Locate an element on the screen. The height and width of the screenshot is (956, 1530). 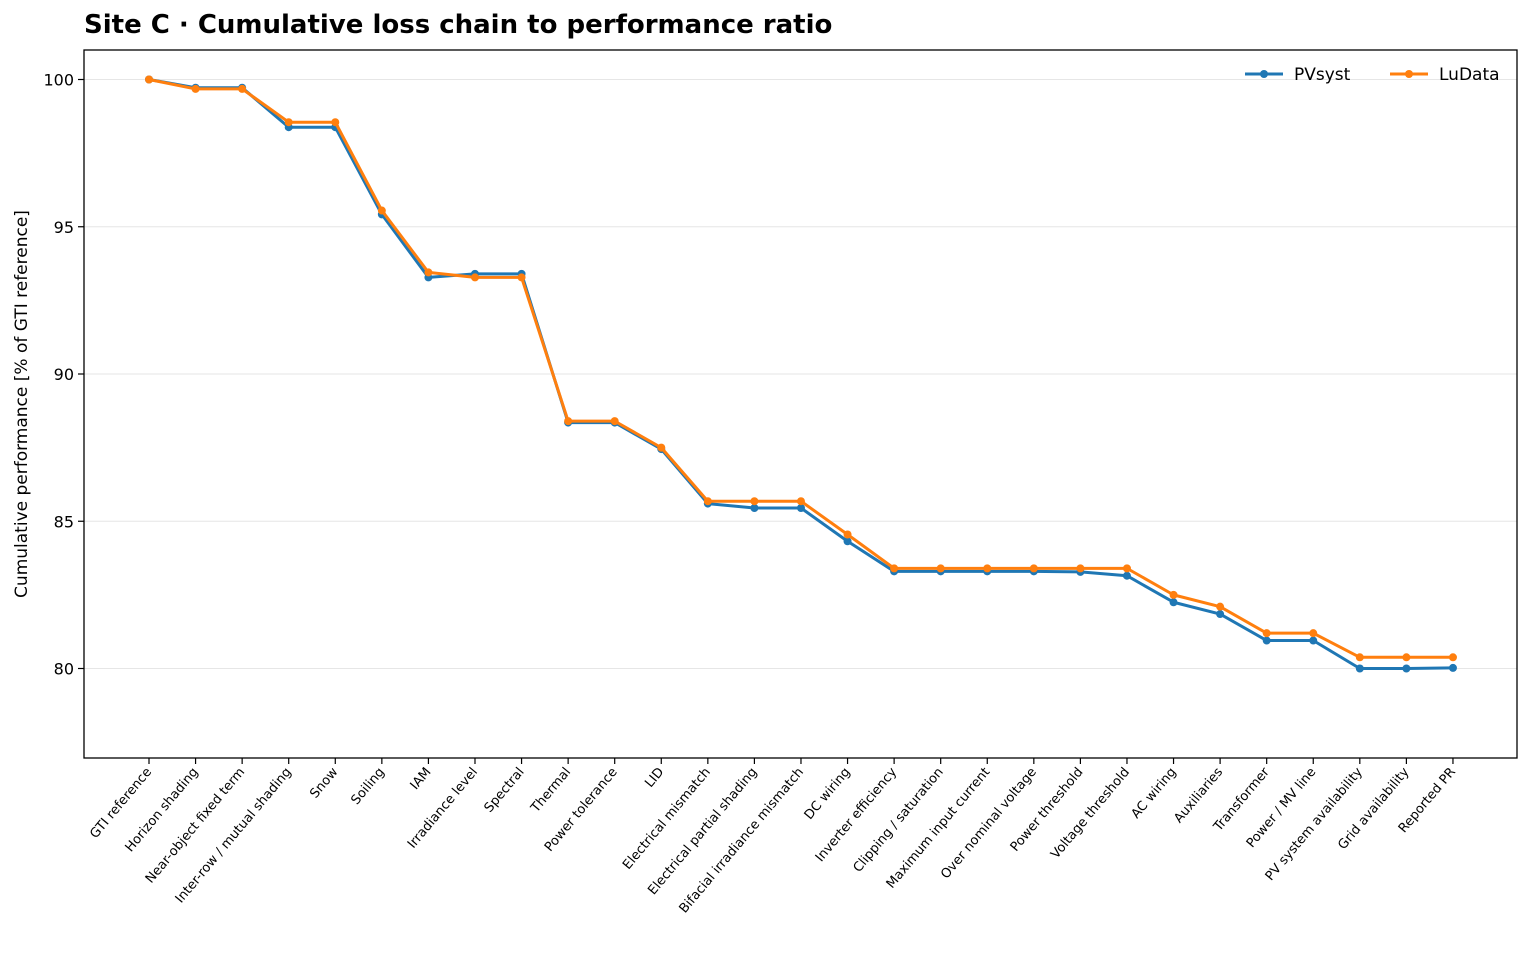
legend-item-ludata: LuData is located at coordinates (1445, 75).